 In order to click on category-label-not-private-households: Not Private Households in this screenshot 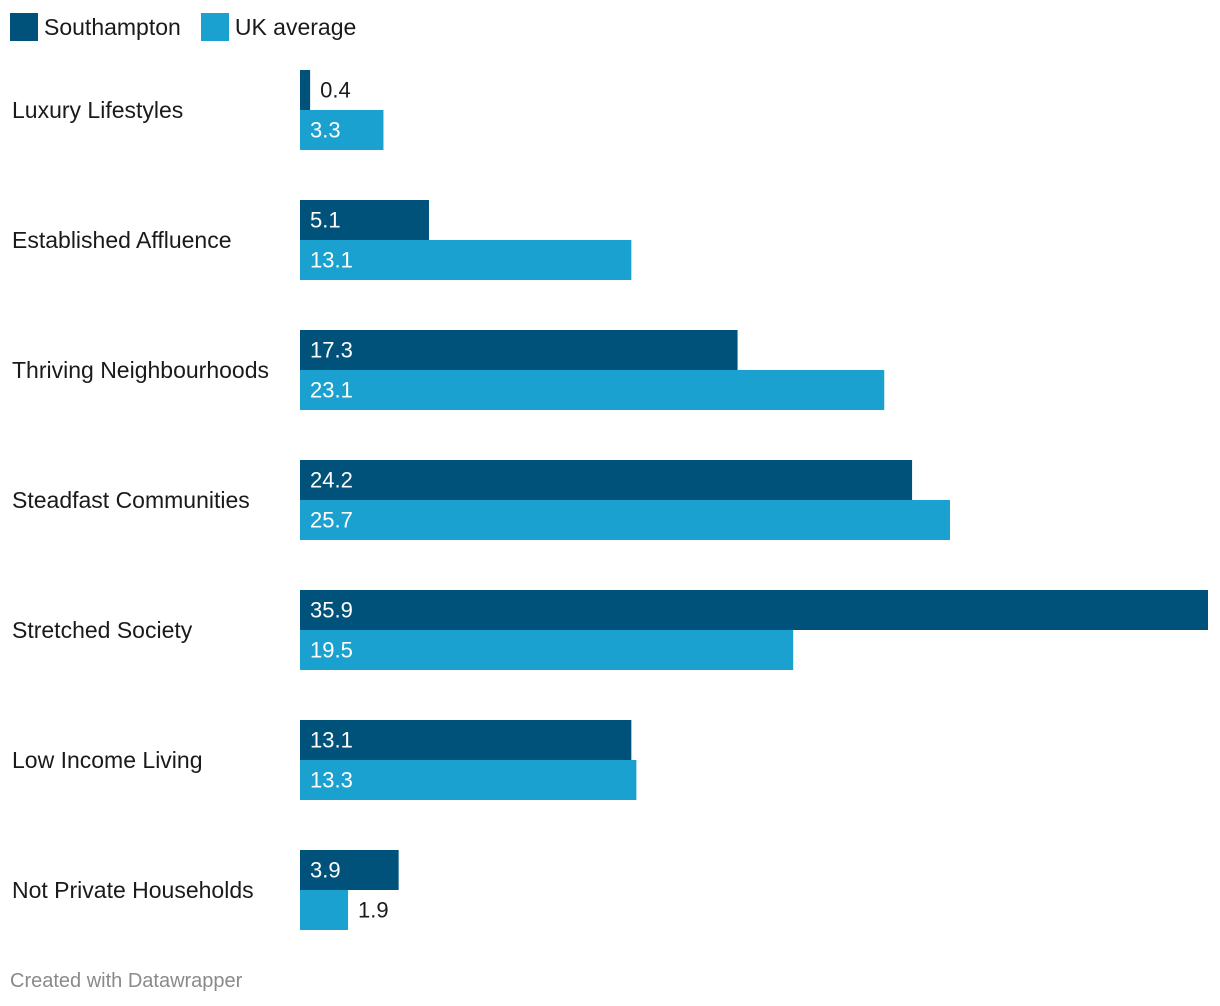, I will do `click(133, 890)`.